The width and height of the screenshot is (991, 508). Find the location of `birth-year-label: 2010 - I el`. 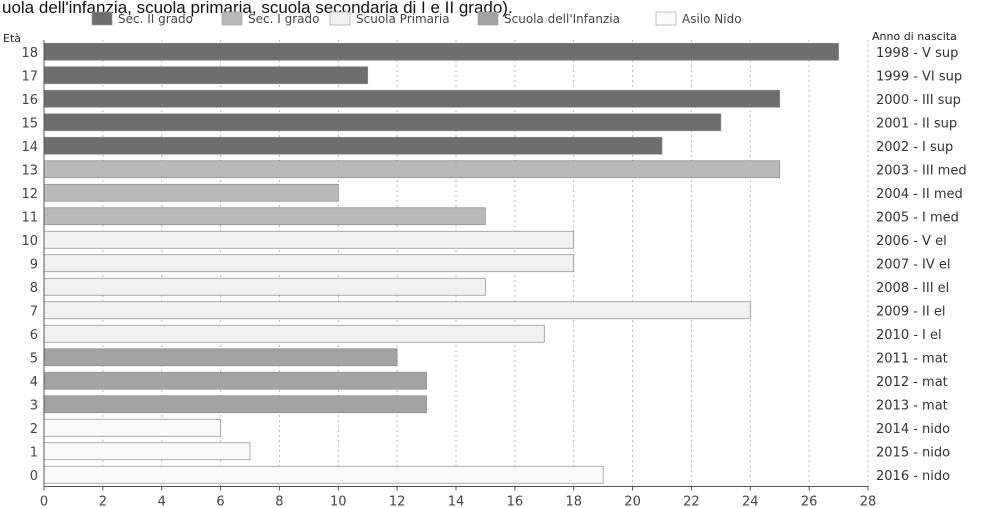

birth-year-label: 2010 - I el is located at coordinates (909, 335).